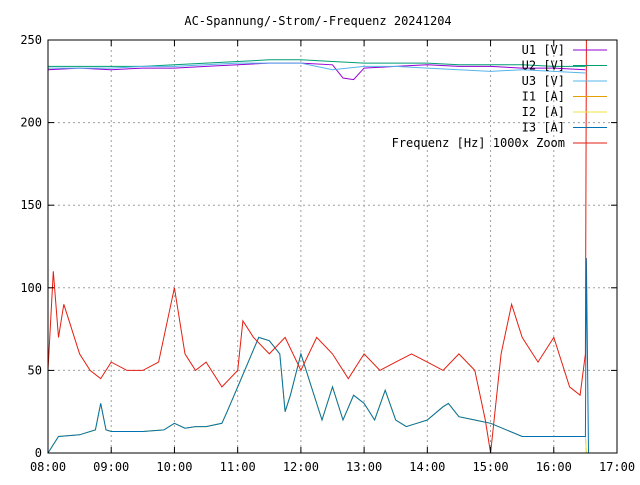  What do you see at coordinates (364, 467) in the screenshot?
I see `x-tick-label: 13:00` at bounding box center [364, 467].